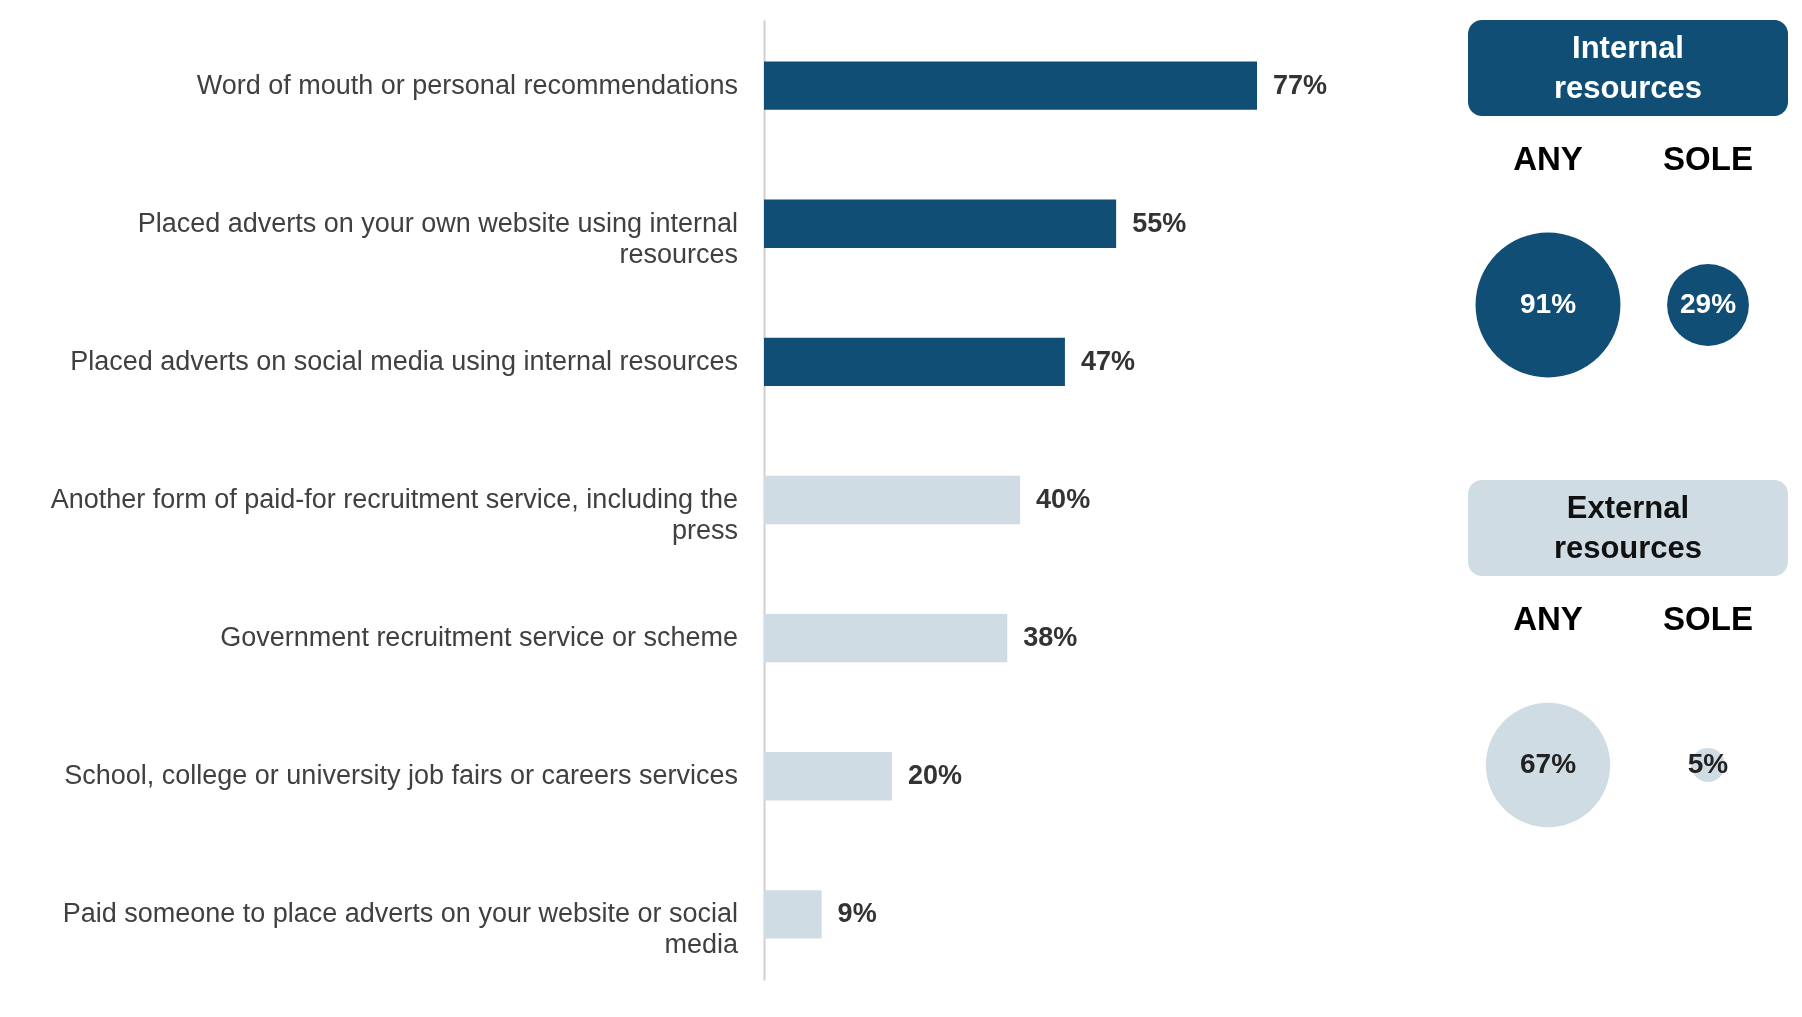 The image size is (1802, 1017). I want to click on data-label: 38%, so click(1050, 637).